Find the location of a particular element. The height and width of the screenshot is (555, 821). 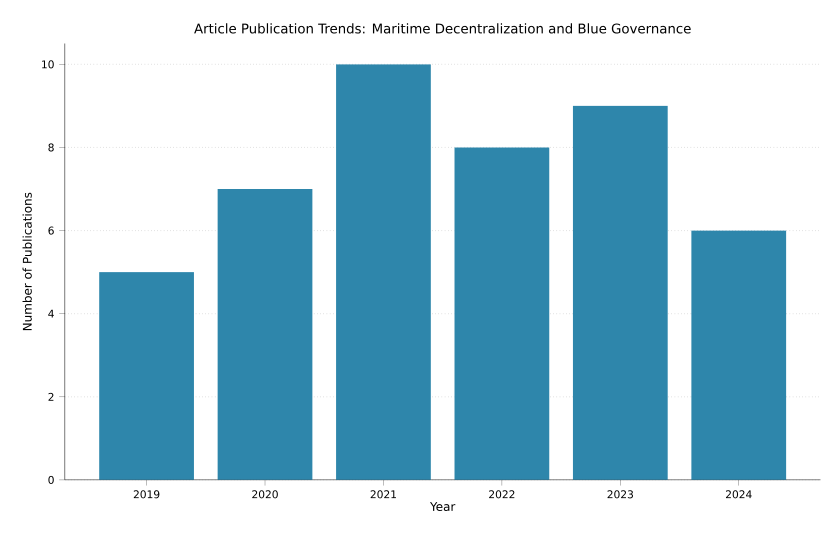

x-tick-label: 2022 is located at coordinates (501, 494).